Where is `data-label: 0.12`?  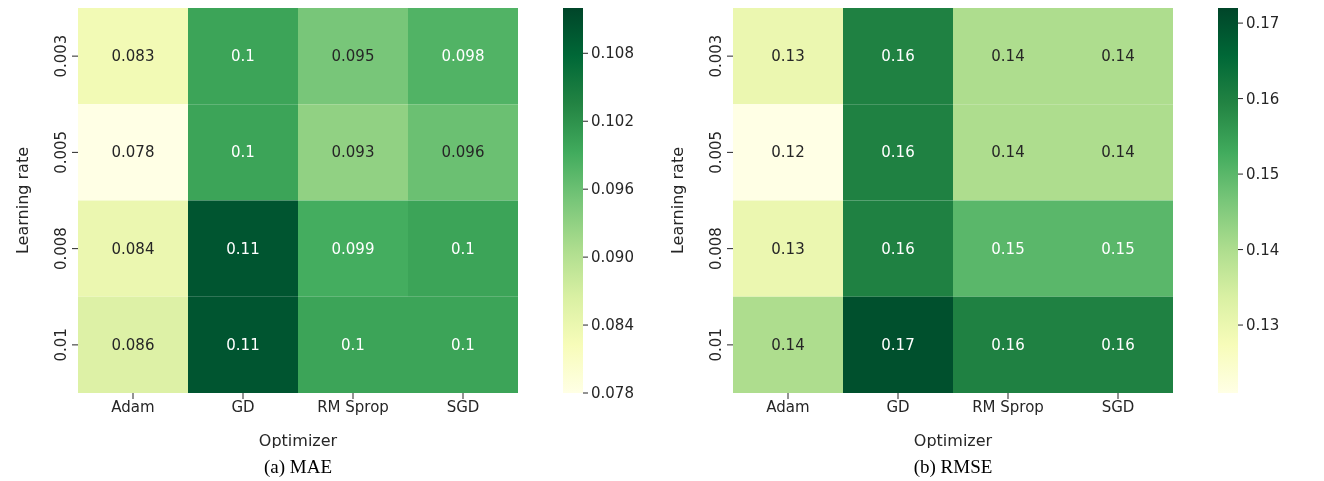 data-label: 0.12 is located at coordinates (788, 152).